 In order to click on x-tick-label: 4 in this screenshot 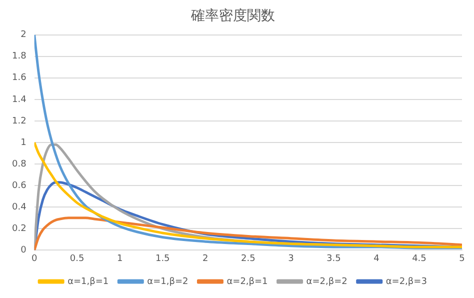, I will do `click(377, 259)`.